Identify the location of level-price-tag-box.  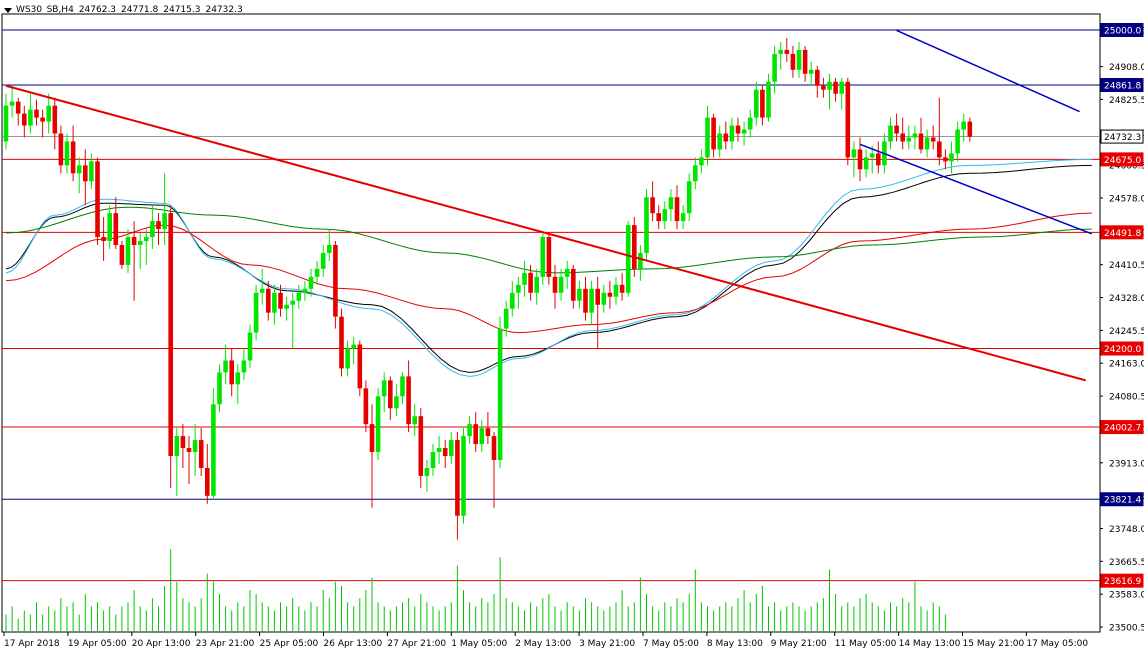
(1122, 232).